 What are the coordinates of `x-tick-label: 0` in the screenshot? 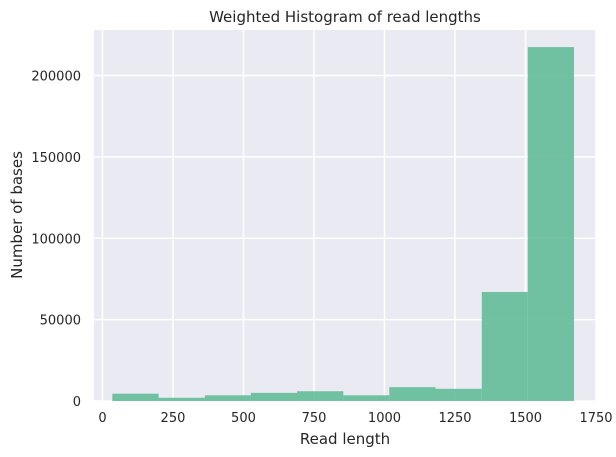 It's located at (102, 418).